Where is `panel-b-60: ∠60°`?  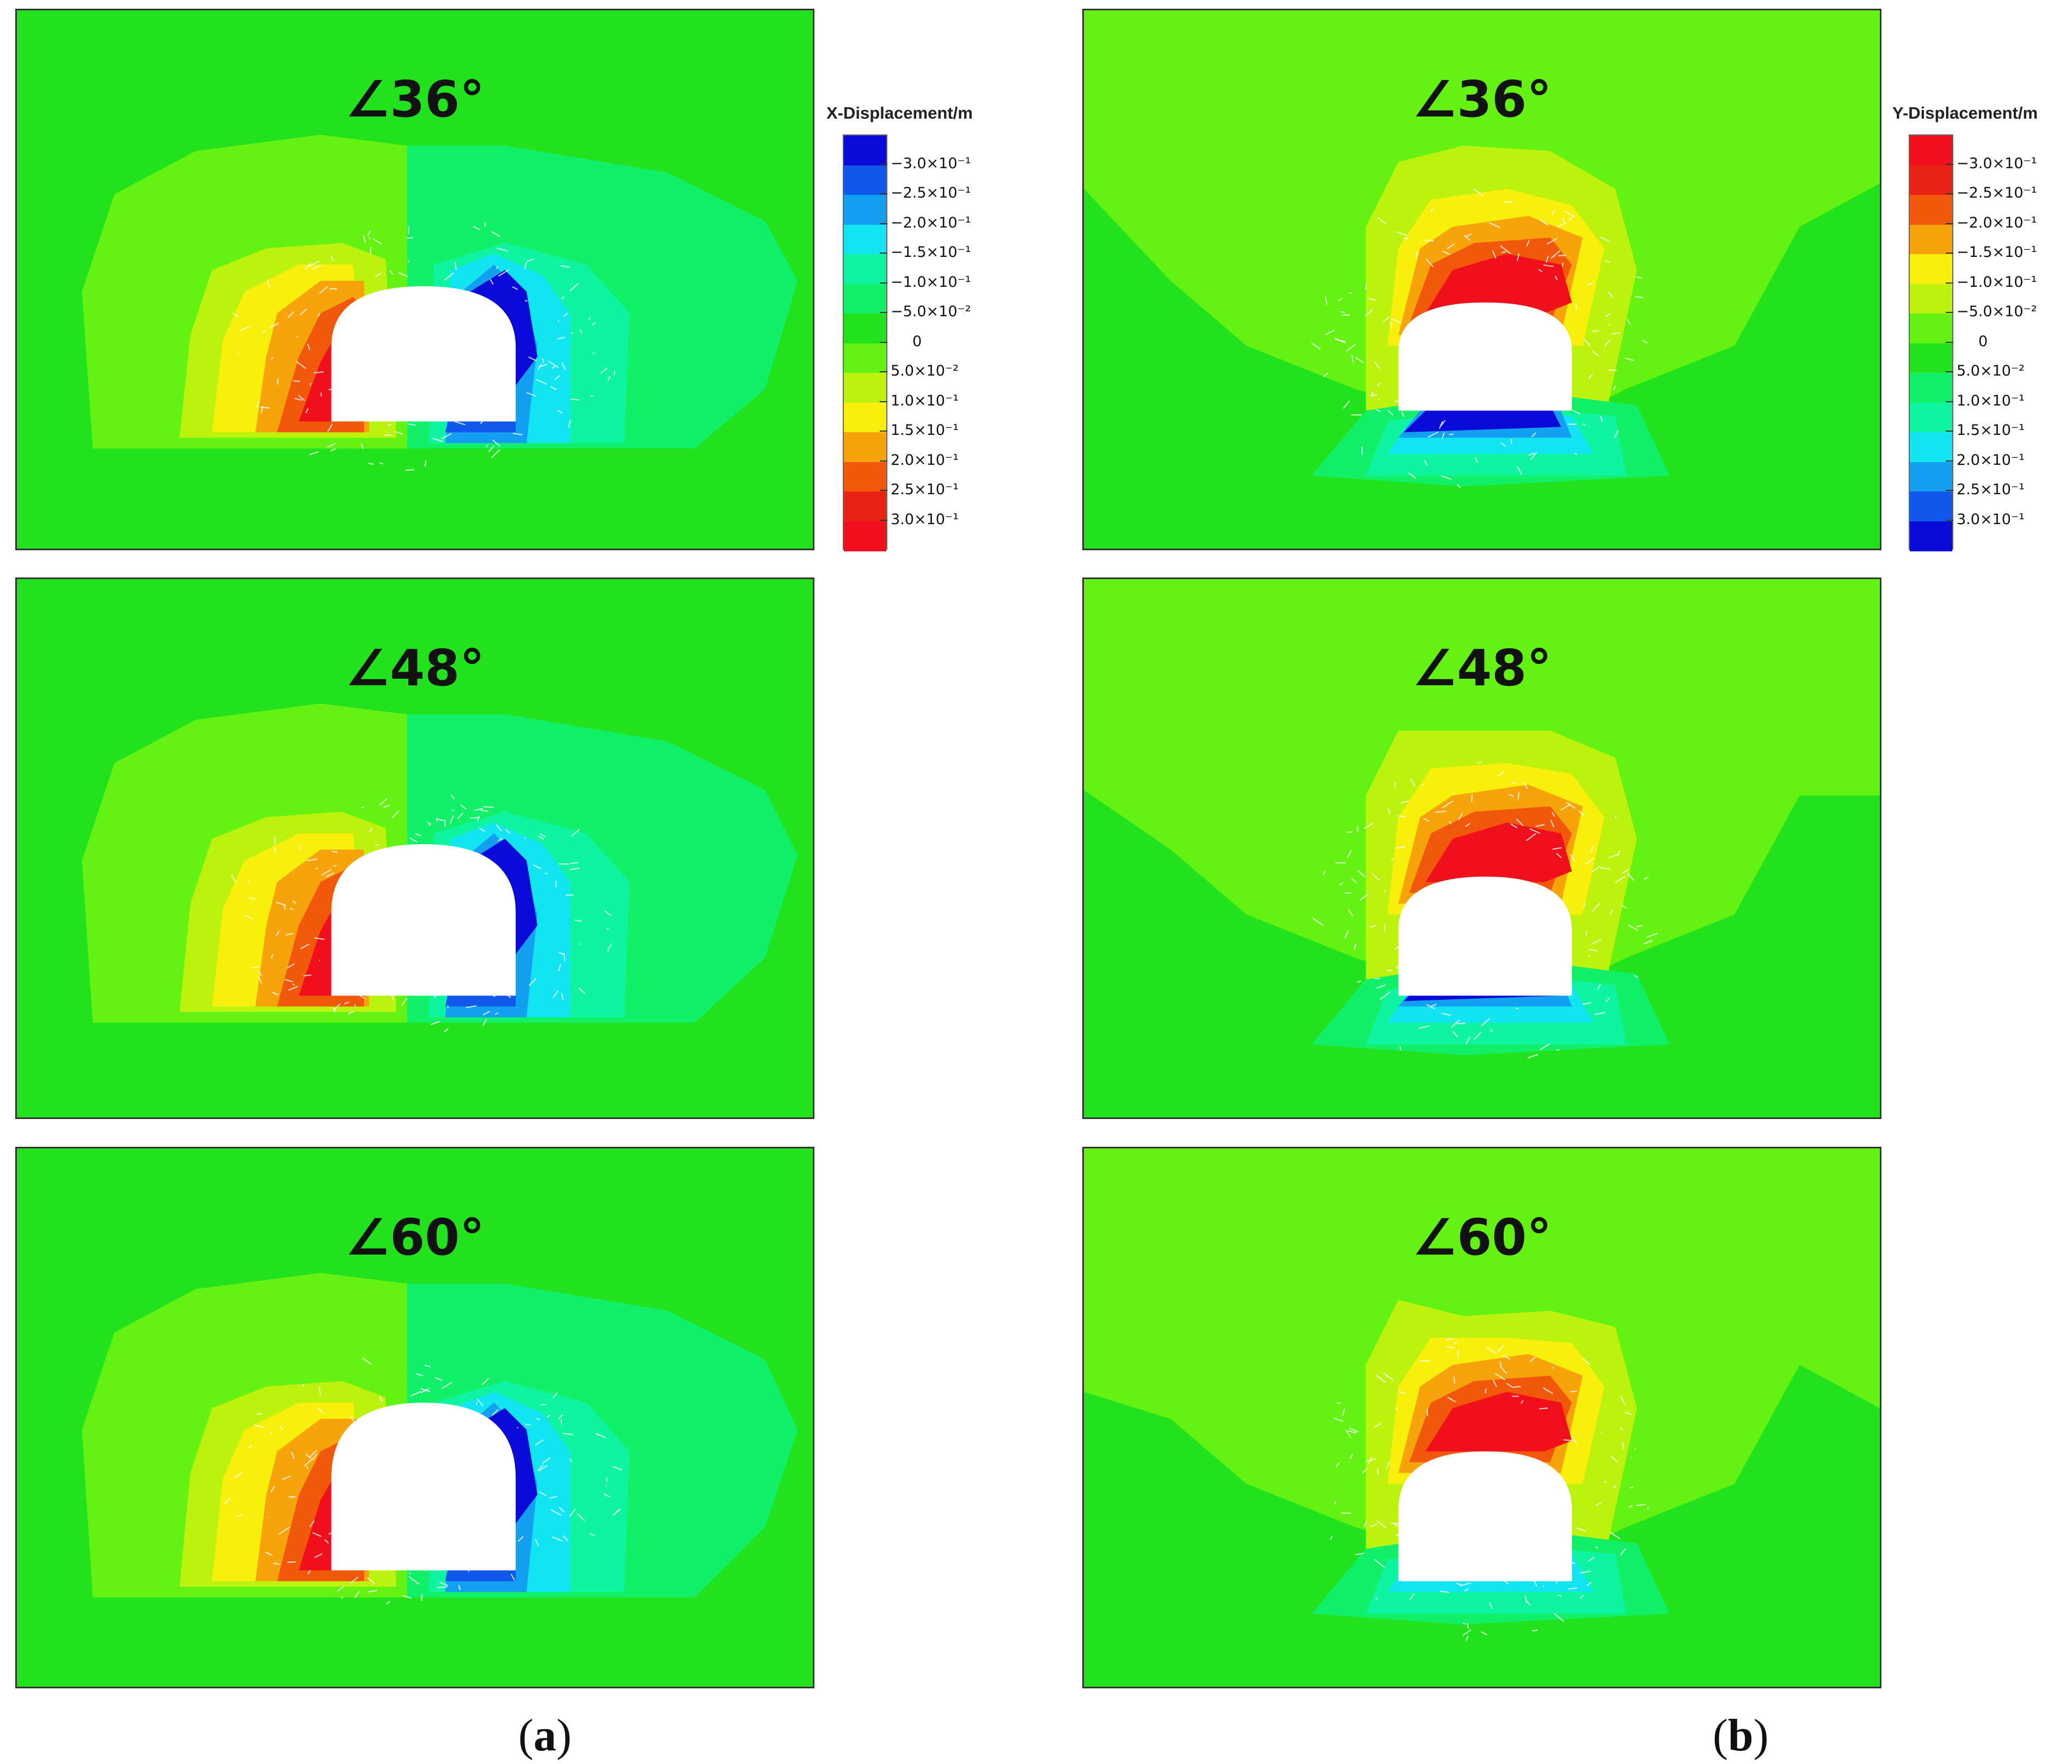
panel-b-60: ∠60° is located at coordinates (1481, 1417).